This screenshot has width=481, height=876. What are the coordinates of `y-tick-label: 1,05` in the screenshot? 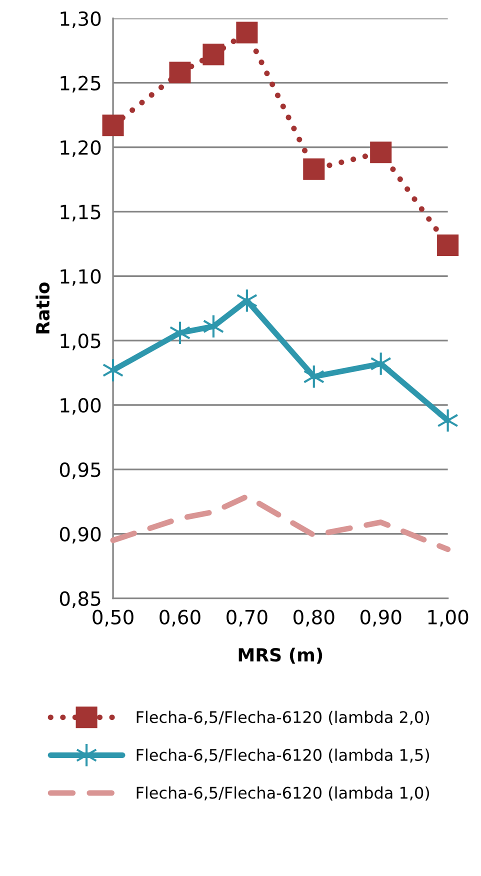 It's located at (80, 342).